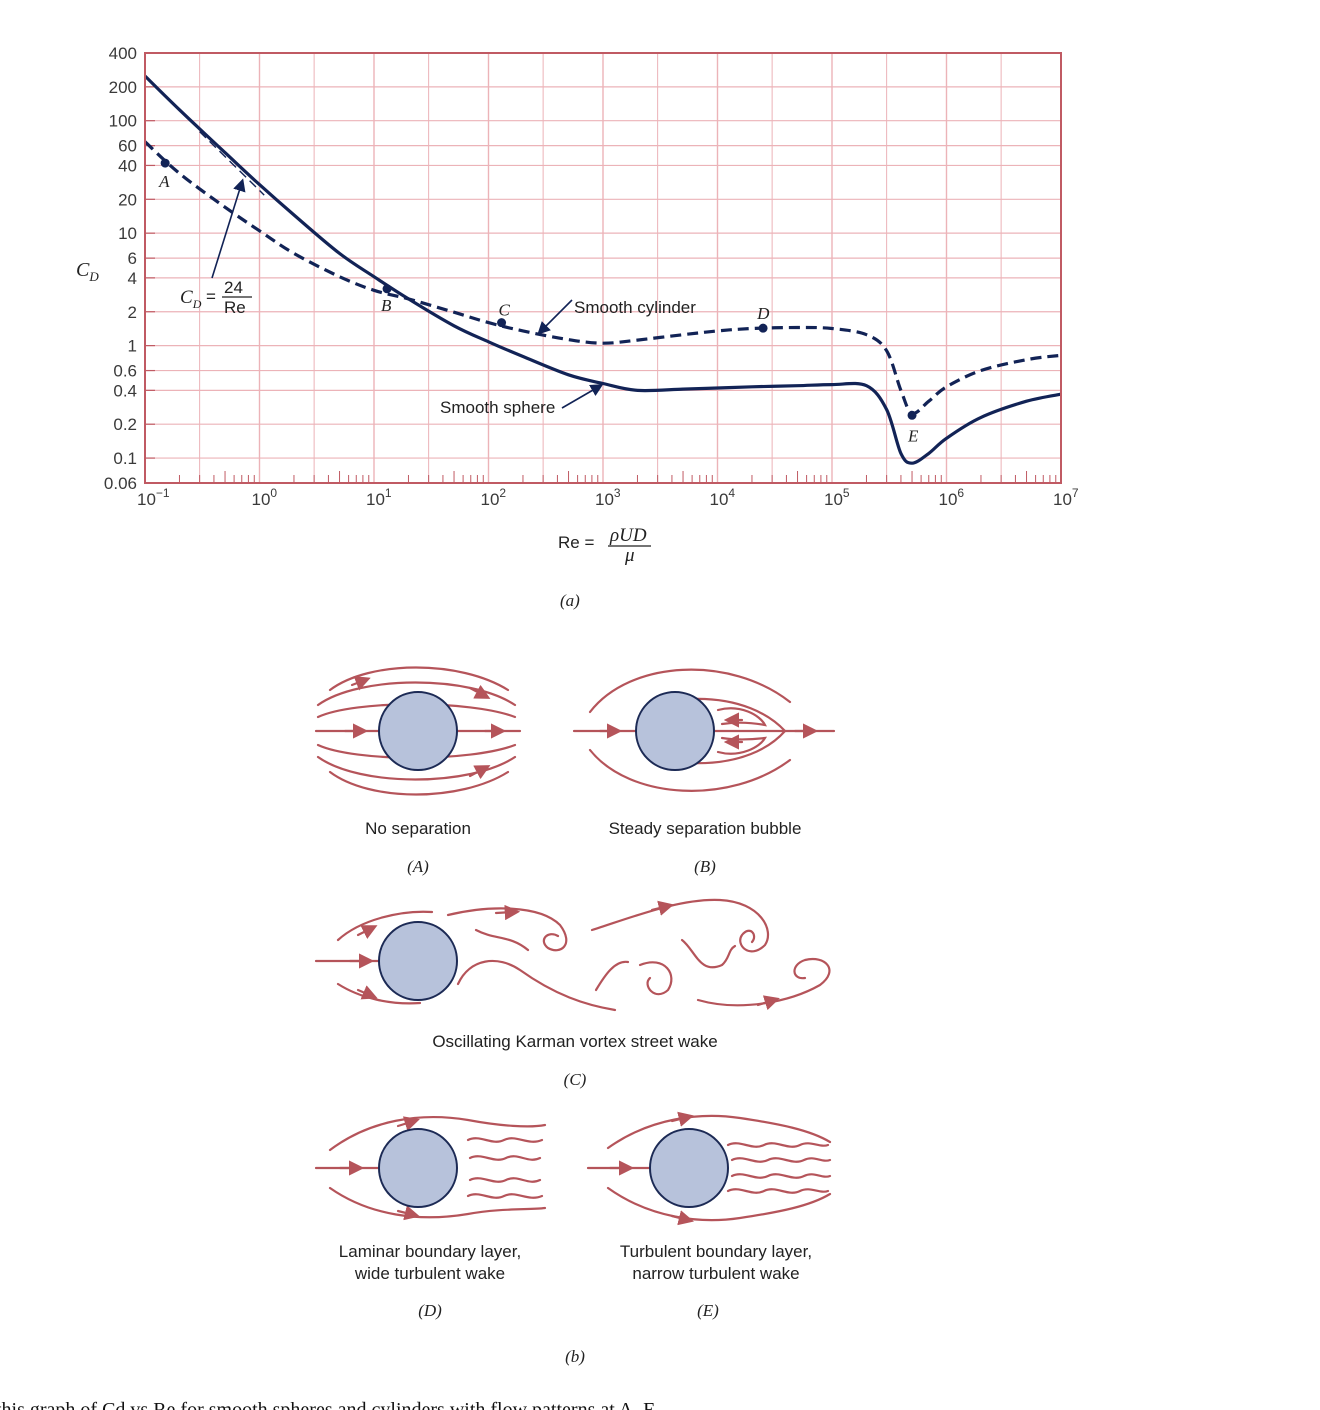 This screenshot has width=1320, height=1410. I want to click on y-tick-label: 200, so click(123, 87).